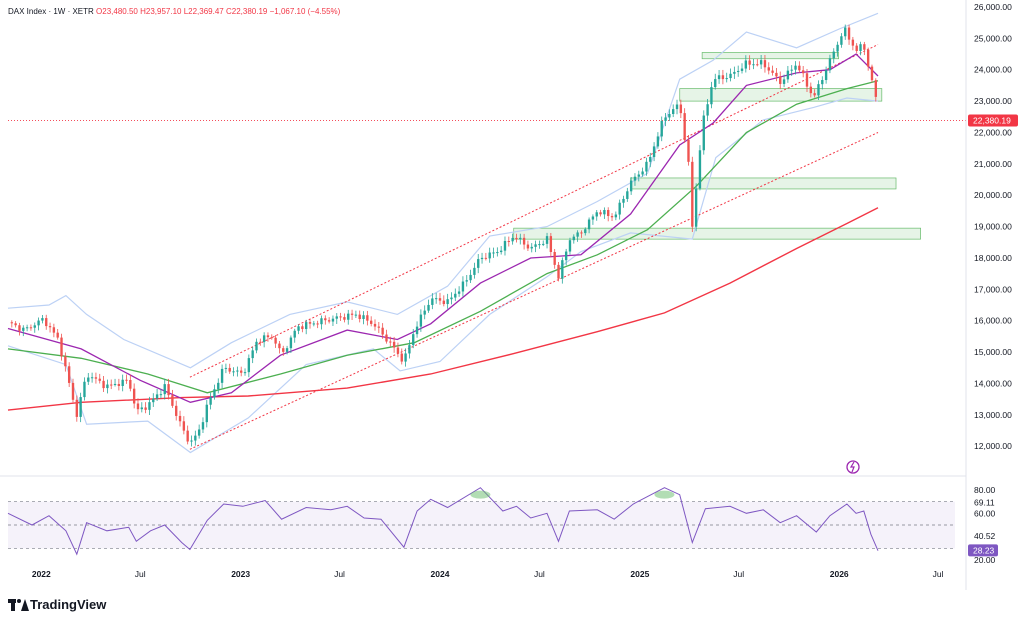  I want to click on rsi-pane, so click(481, 521).